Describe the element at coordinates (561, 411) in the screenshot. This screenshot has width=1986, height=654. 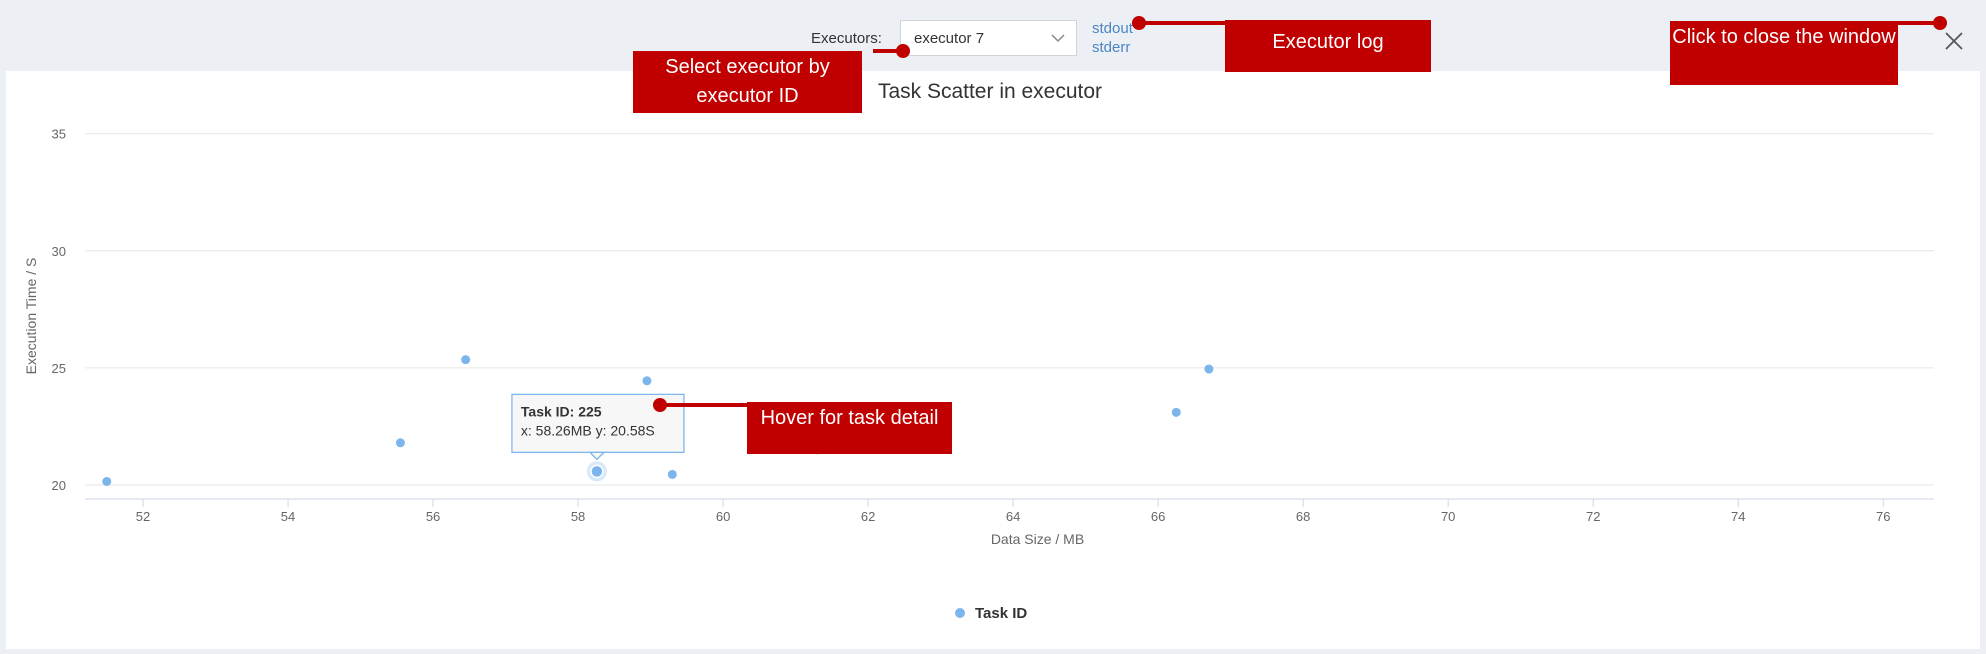
I see `tooltip-title: Task ID: 225` at that location.